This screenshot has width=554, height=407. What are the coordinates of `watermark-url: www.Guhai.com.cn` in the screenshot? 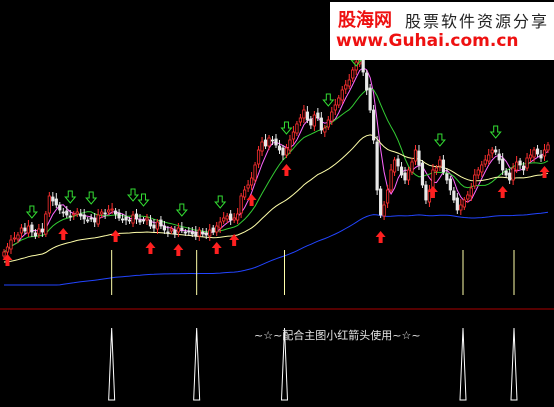 It's located at (427, 41).